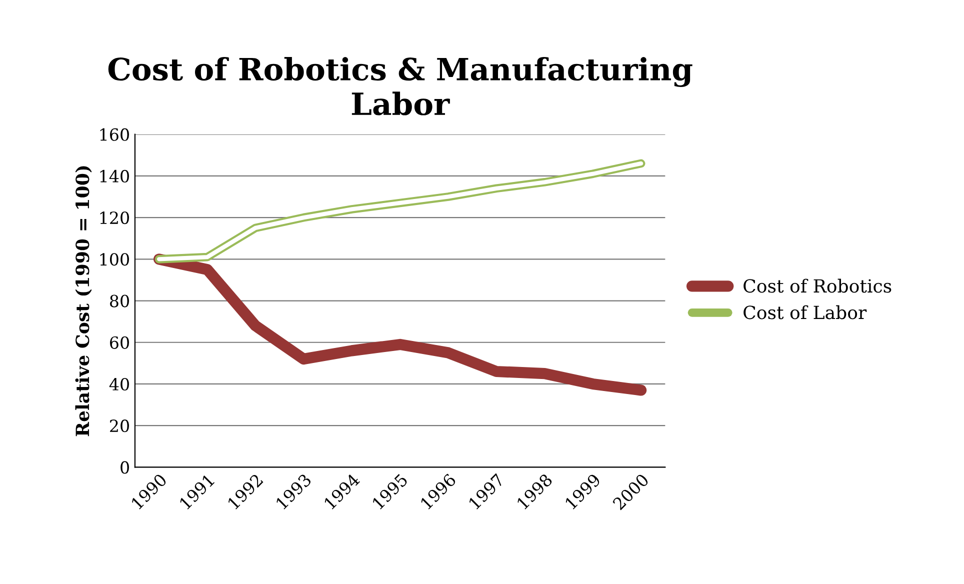 The image size is (964, 584). What do you see at coordinates (119, 342) in the screenshot?
I see `y-tick-label: 60` at bounding box center [119, 342].